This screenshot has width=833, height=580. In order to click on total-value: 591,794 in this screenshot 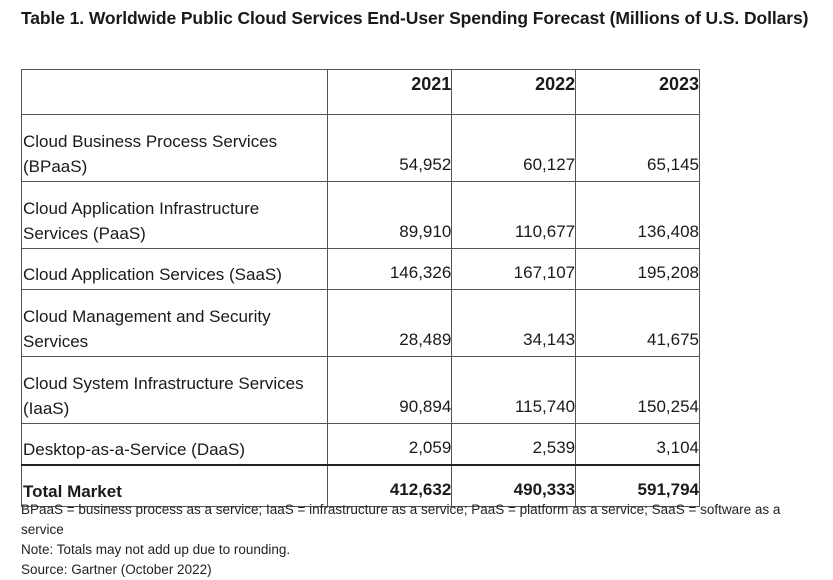, I will do `click(637, 485)`.